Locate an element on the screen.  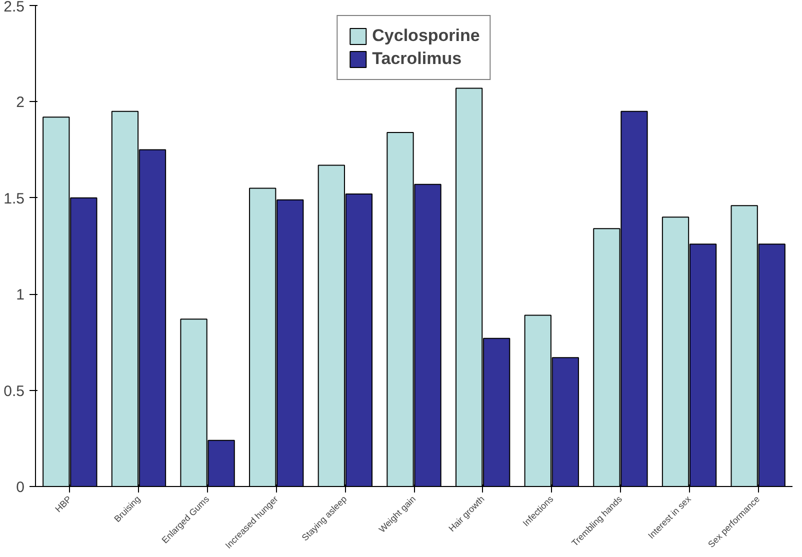
y-tick-label: 0.5 is located at coordinates (14, 391).